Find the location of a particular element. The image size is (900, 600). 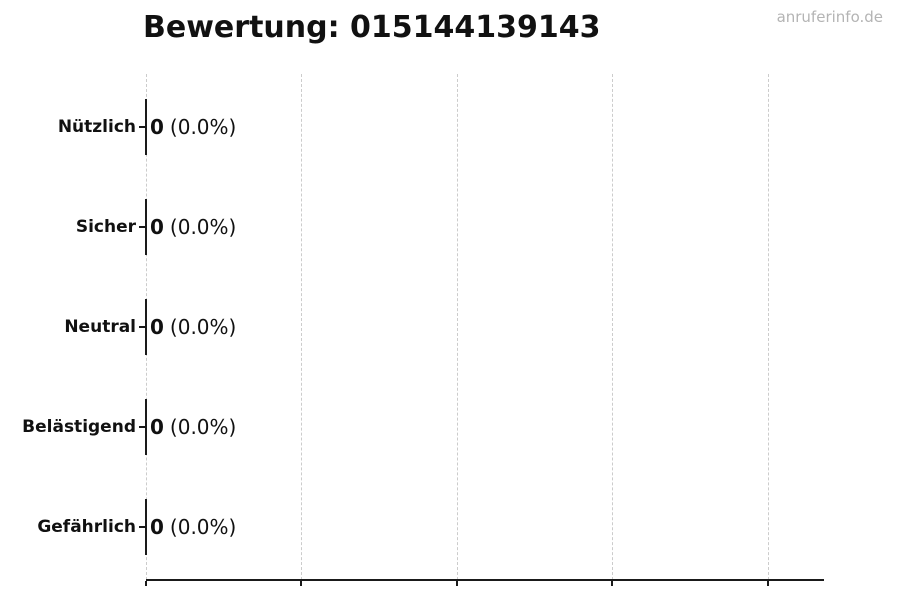

category-label: Neutral is located at coordinates (100, 327).